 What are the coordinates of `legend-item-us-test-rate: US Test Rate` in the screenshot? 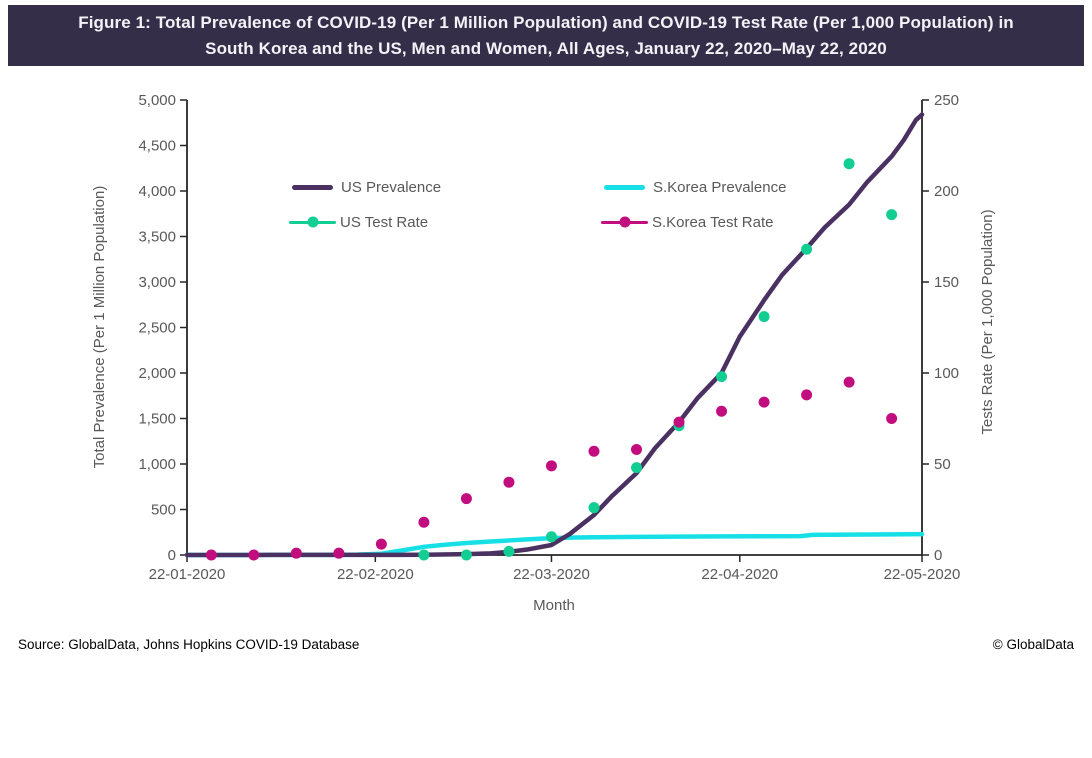 It's located at (359, 222).